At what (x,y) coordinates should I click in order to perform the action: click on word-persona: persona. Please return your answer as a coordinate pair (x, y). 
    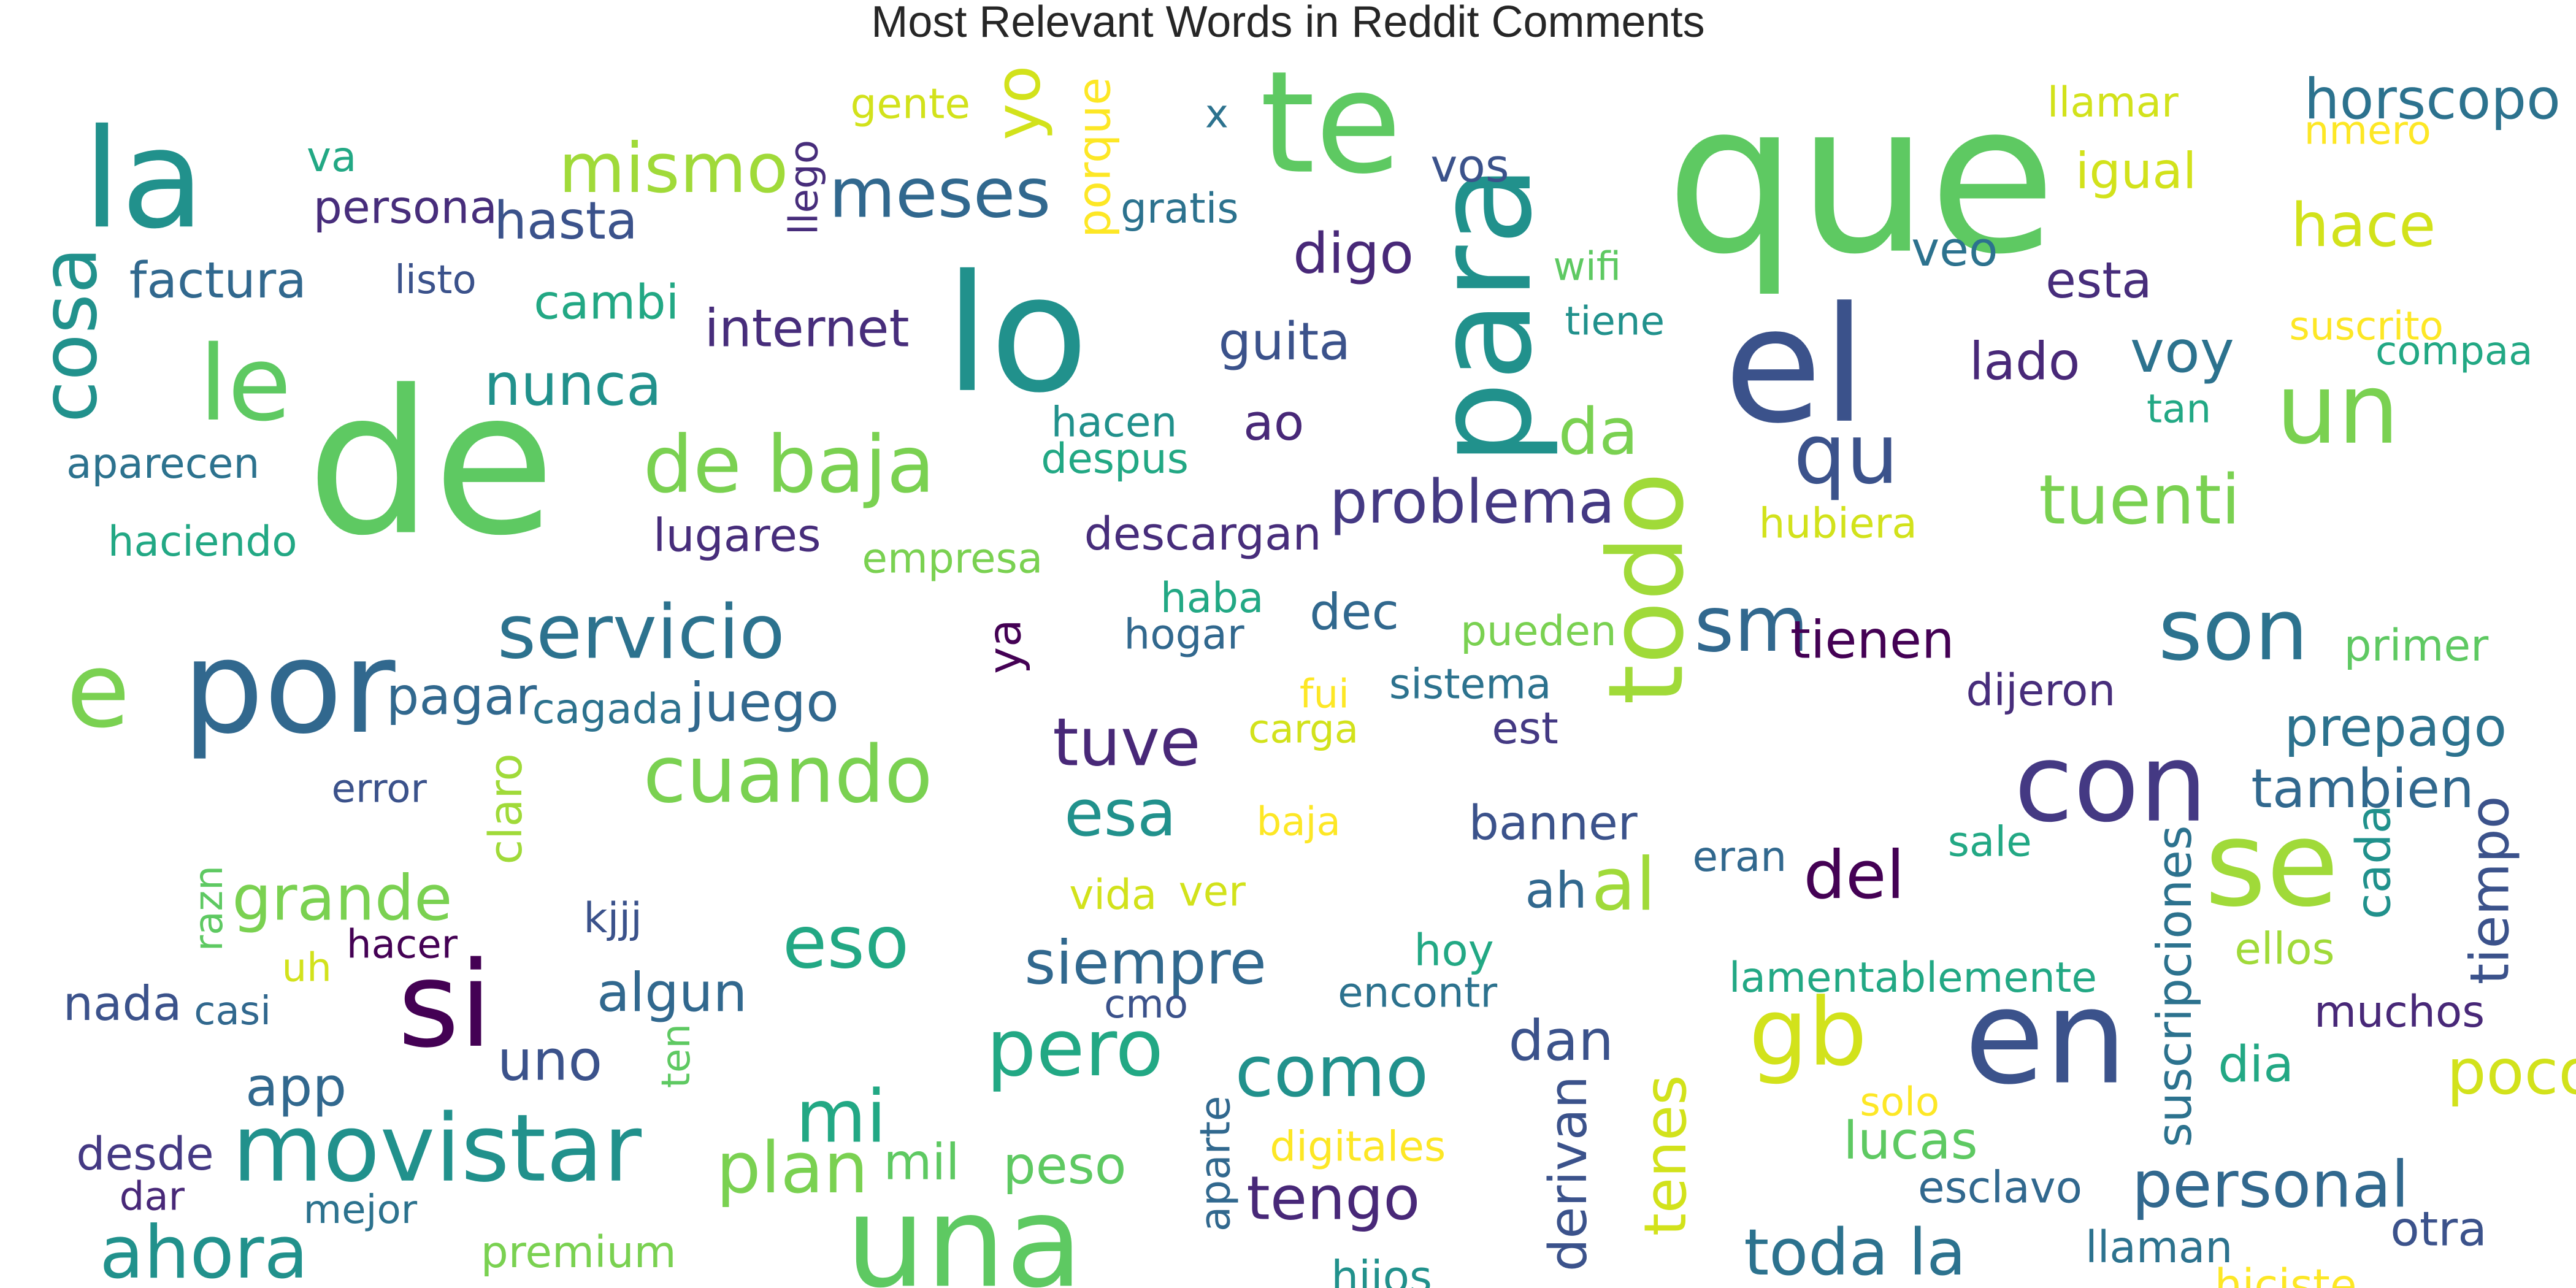
    Looking at the image, I should click on (405, 207).